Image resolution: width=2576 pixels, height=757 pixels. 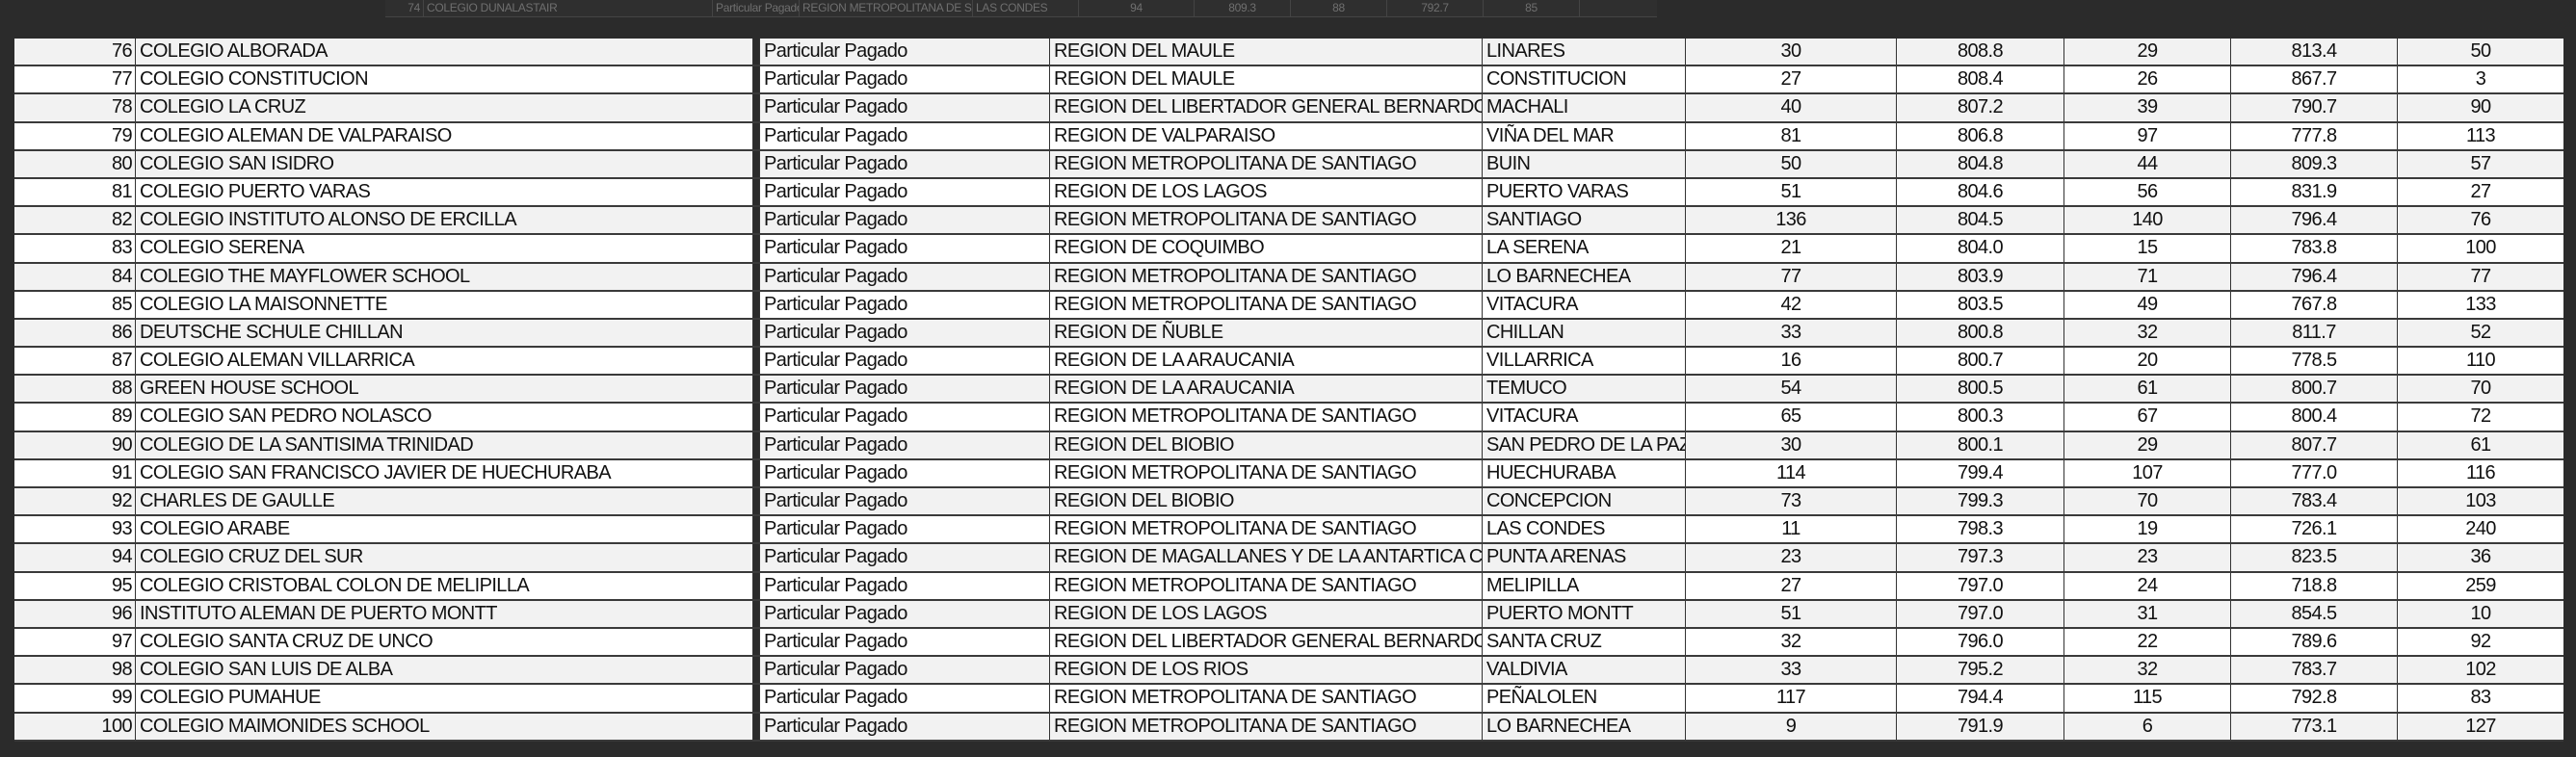 What do you see at coordinates (1585, 220) in the screenshot?
I see `cell-commune: SANTIAGO` at bounding box center [1585, 220].